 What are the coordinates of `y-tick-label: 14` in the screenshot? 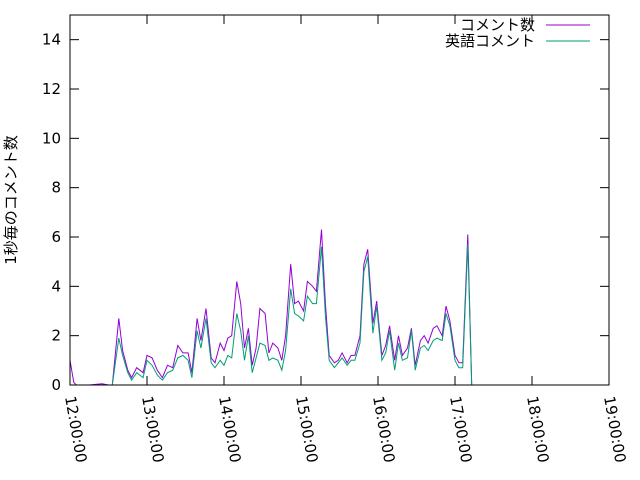 It's located at (51, 40).